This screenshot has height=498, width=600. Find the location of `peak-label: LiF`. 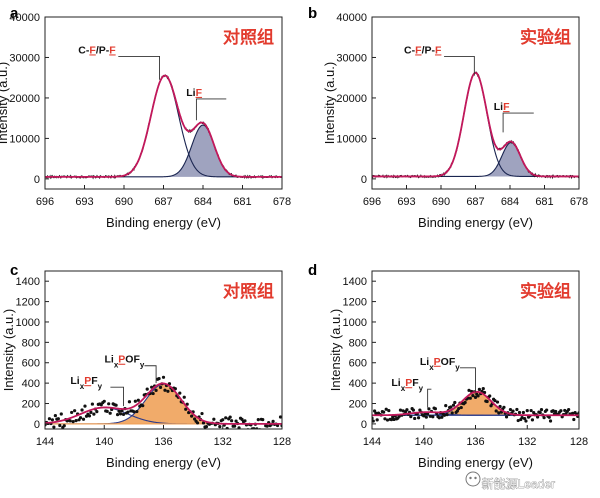

peak-label: LiF is located at coordinates (194, 93).